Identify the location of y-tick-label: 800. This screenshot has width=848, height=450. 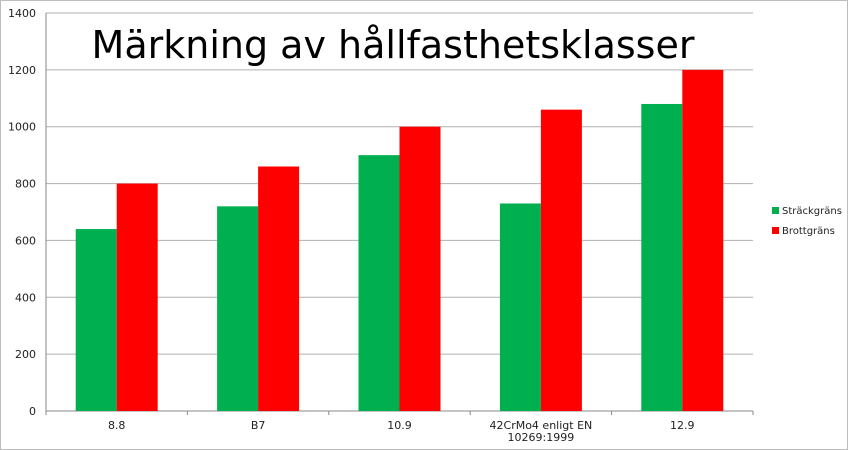
(25, 184).